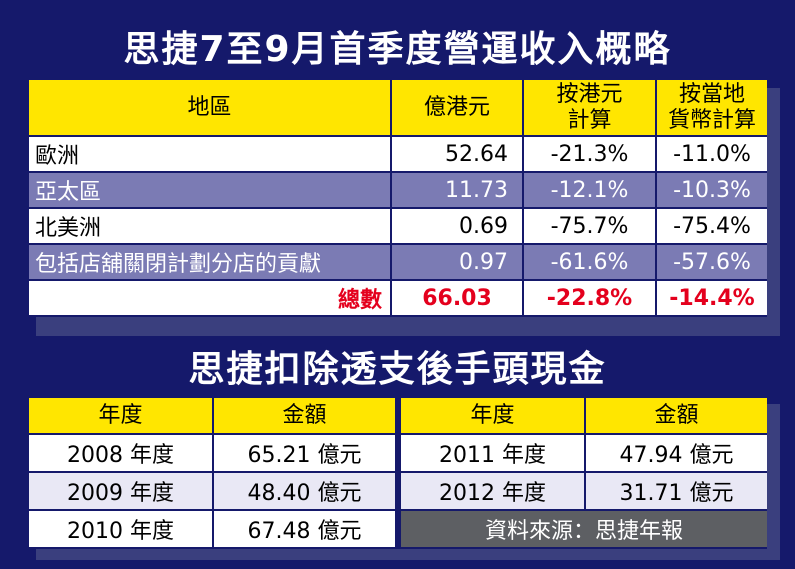 This screenshot has height=569, width=795. I want to click on year-cell: 2008 年度, so click(121, 453).